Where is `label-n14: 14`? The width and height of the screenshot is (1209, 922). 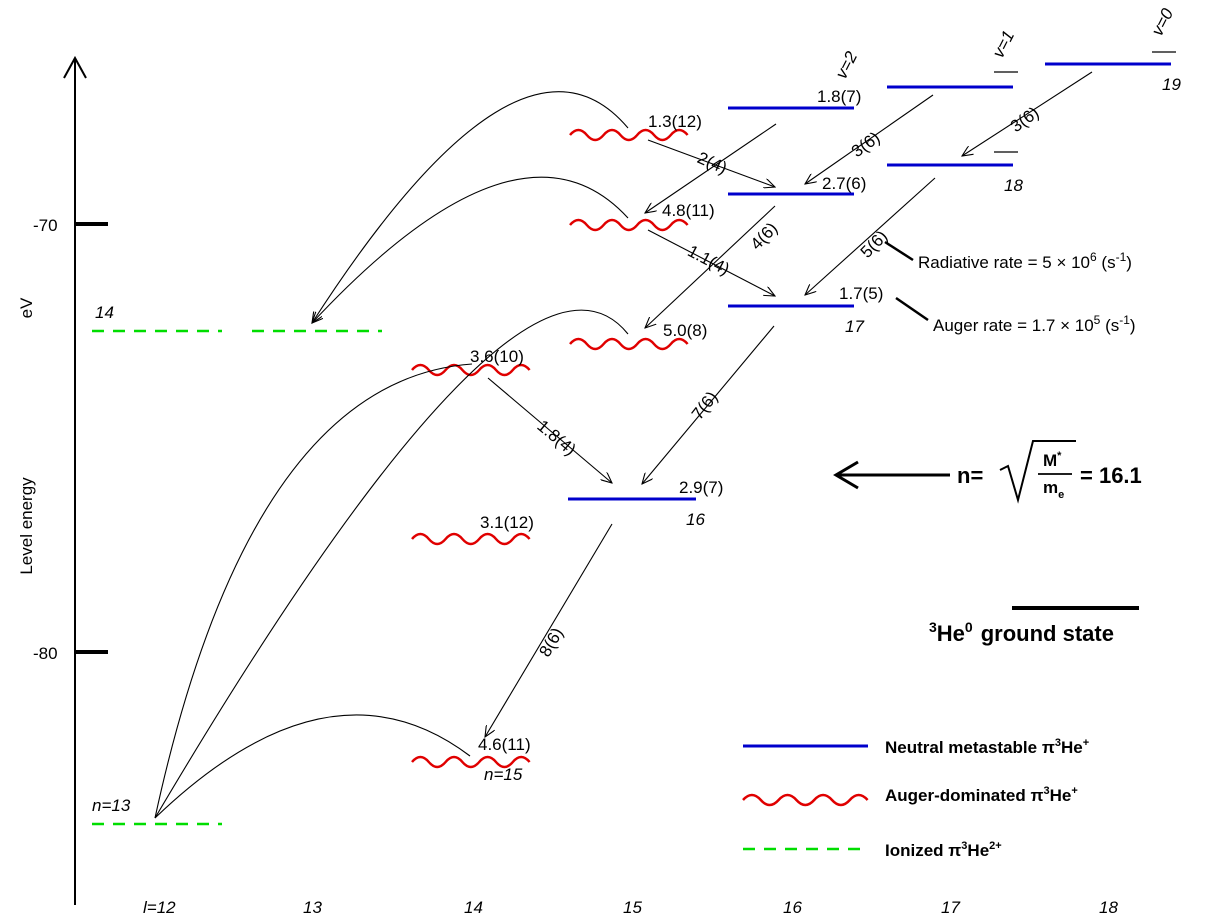
label-n14: 14 is located at coordinates (104, 312).